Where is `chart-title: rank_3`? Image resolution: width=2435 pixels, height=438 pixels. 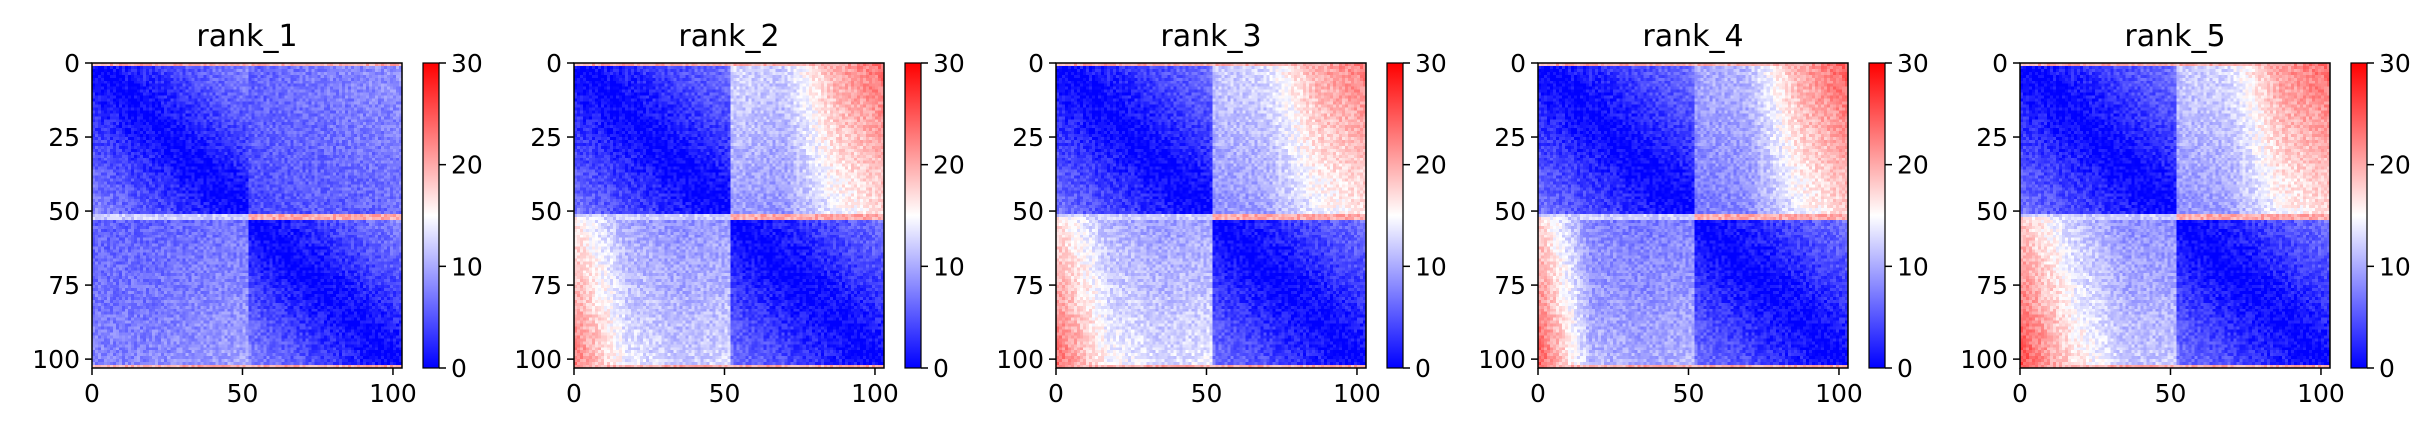 chart-title: rank_3 is located at coordinates (1210, 36).